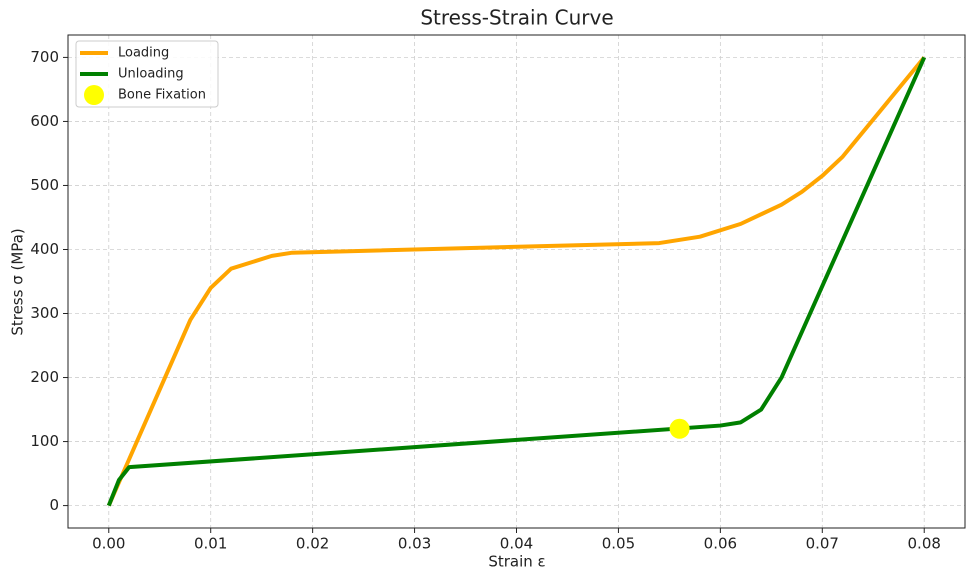 The image size is (975, 581). Describe the element at coordinates (44, 121) in the screenshot. I see `y-tick-label: 600` at that location.